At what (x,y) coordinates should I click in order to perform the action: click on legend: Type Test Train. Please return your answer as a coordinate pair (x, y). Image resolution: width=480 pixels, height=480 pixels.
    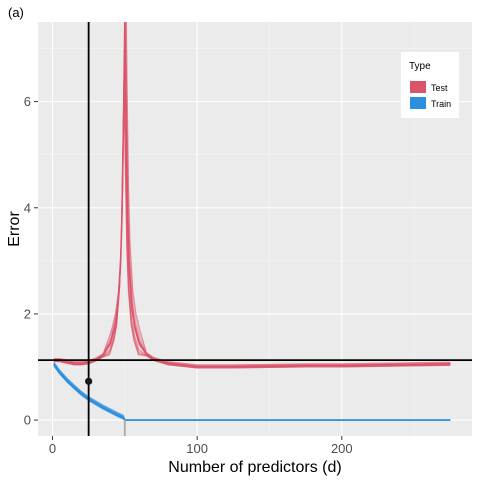
    Looking at the image, I should click on (430, 85).